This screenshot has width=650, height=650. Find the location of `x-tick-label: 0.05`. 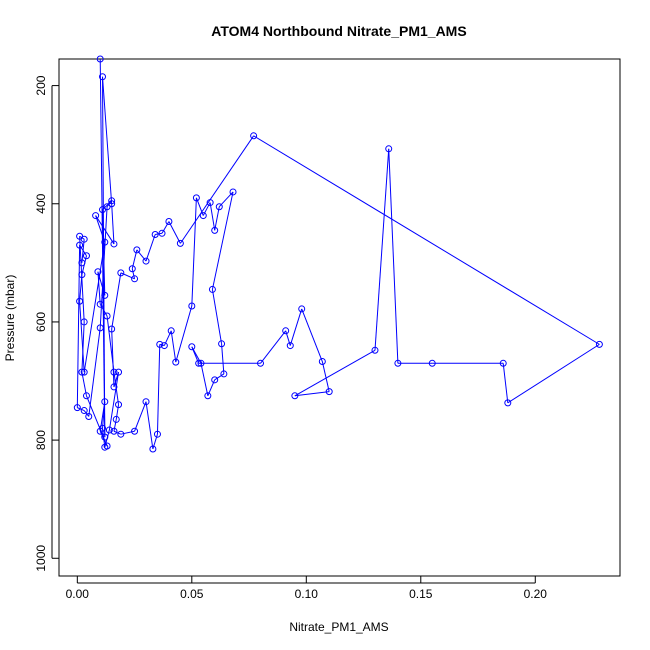

x-tick-label: 0.05 is located at coordinates (192, 594).